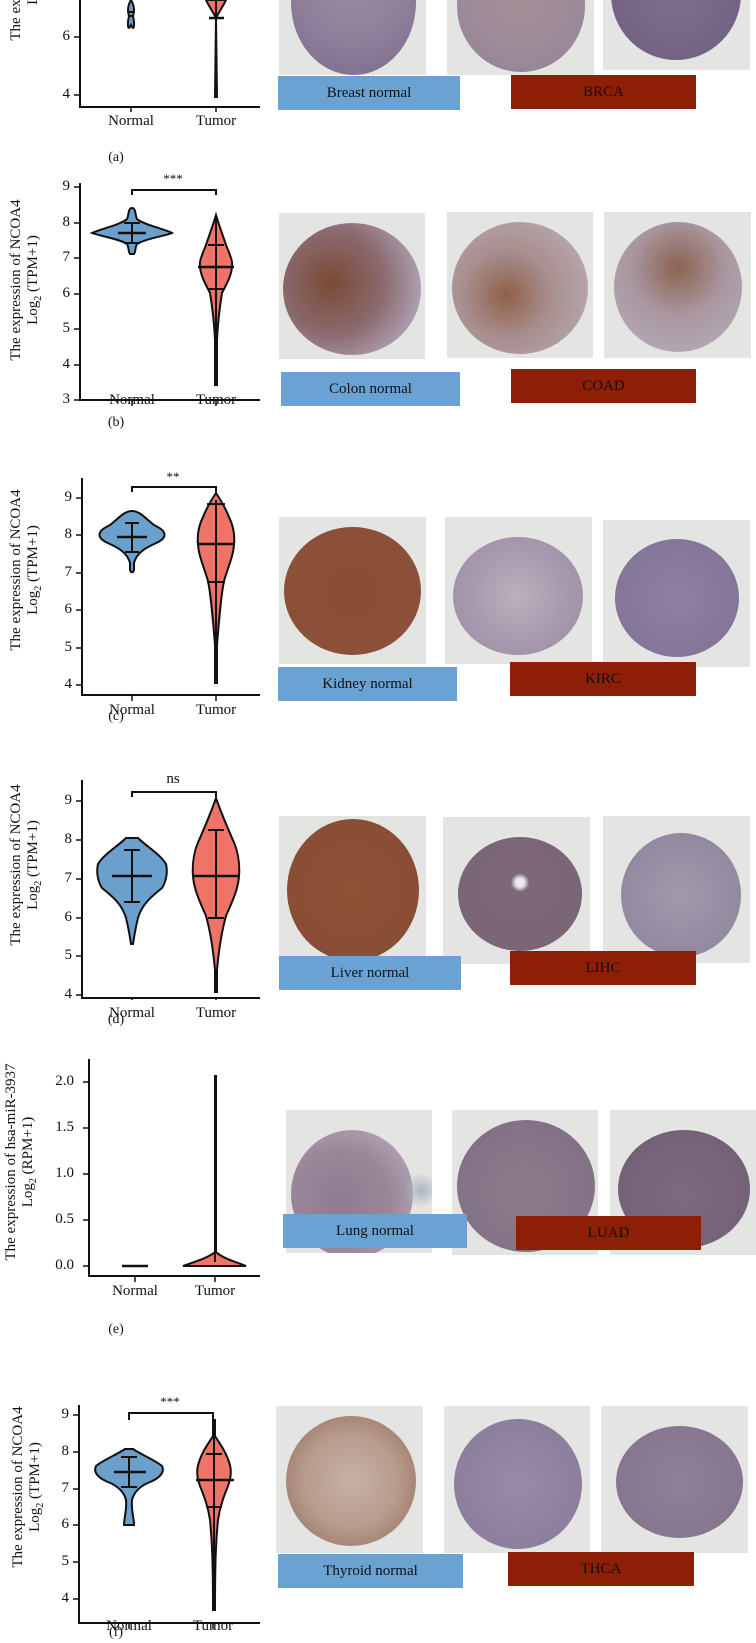 The height and width of the screenshot is (1643, 756). I want to click on tag-normal: Liver normal, so click(370, 973).